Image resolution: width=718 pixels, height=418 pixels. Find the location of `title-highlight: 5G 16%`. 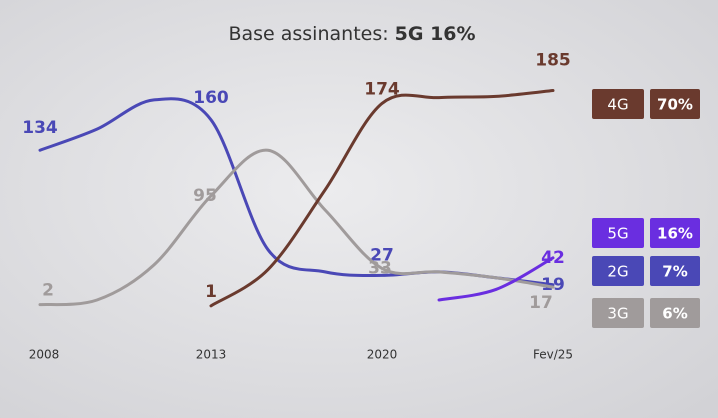

title-highlight: 5G 16% is located at coordinates (435, 34).